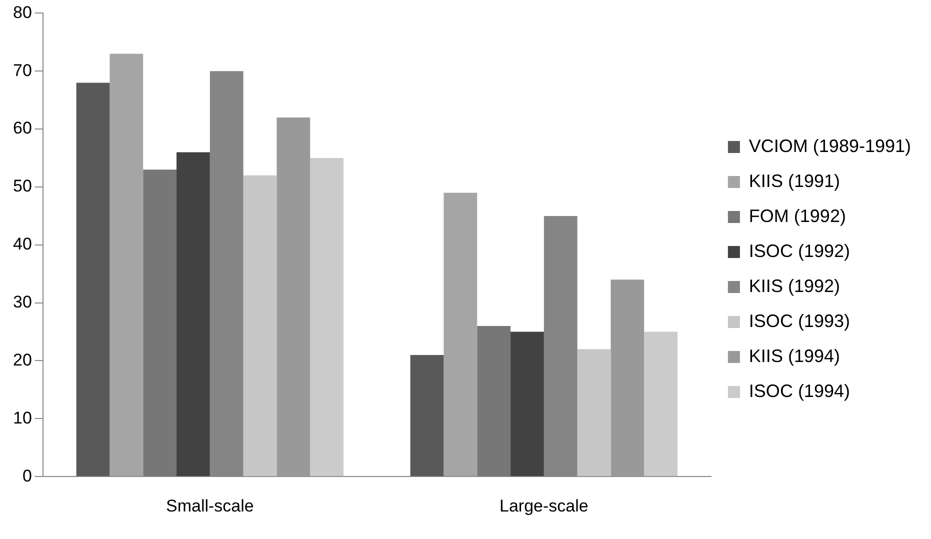 This screenshot has width=931, height=539. What do you see at coordinates (797, 216) in the screenshot?
I see `legend-label: FOM (1992)` at bounding box center [797, 216].